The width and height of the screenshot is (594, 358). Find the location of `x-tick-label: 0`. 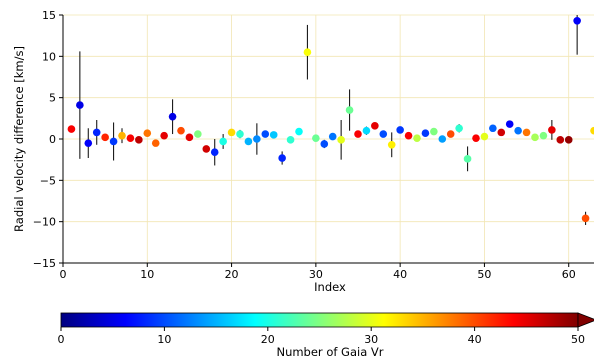

x-tick-label: 0 is located at coordinates (63, 274).